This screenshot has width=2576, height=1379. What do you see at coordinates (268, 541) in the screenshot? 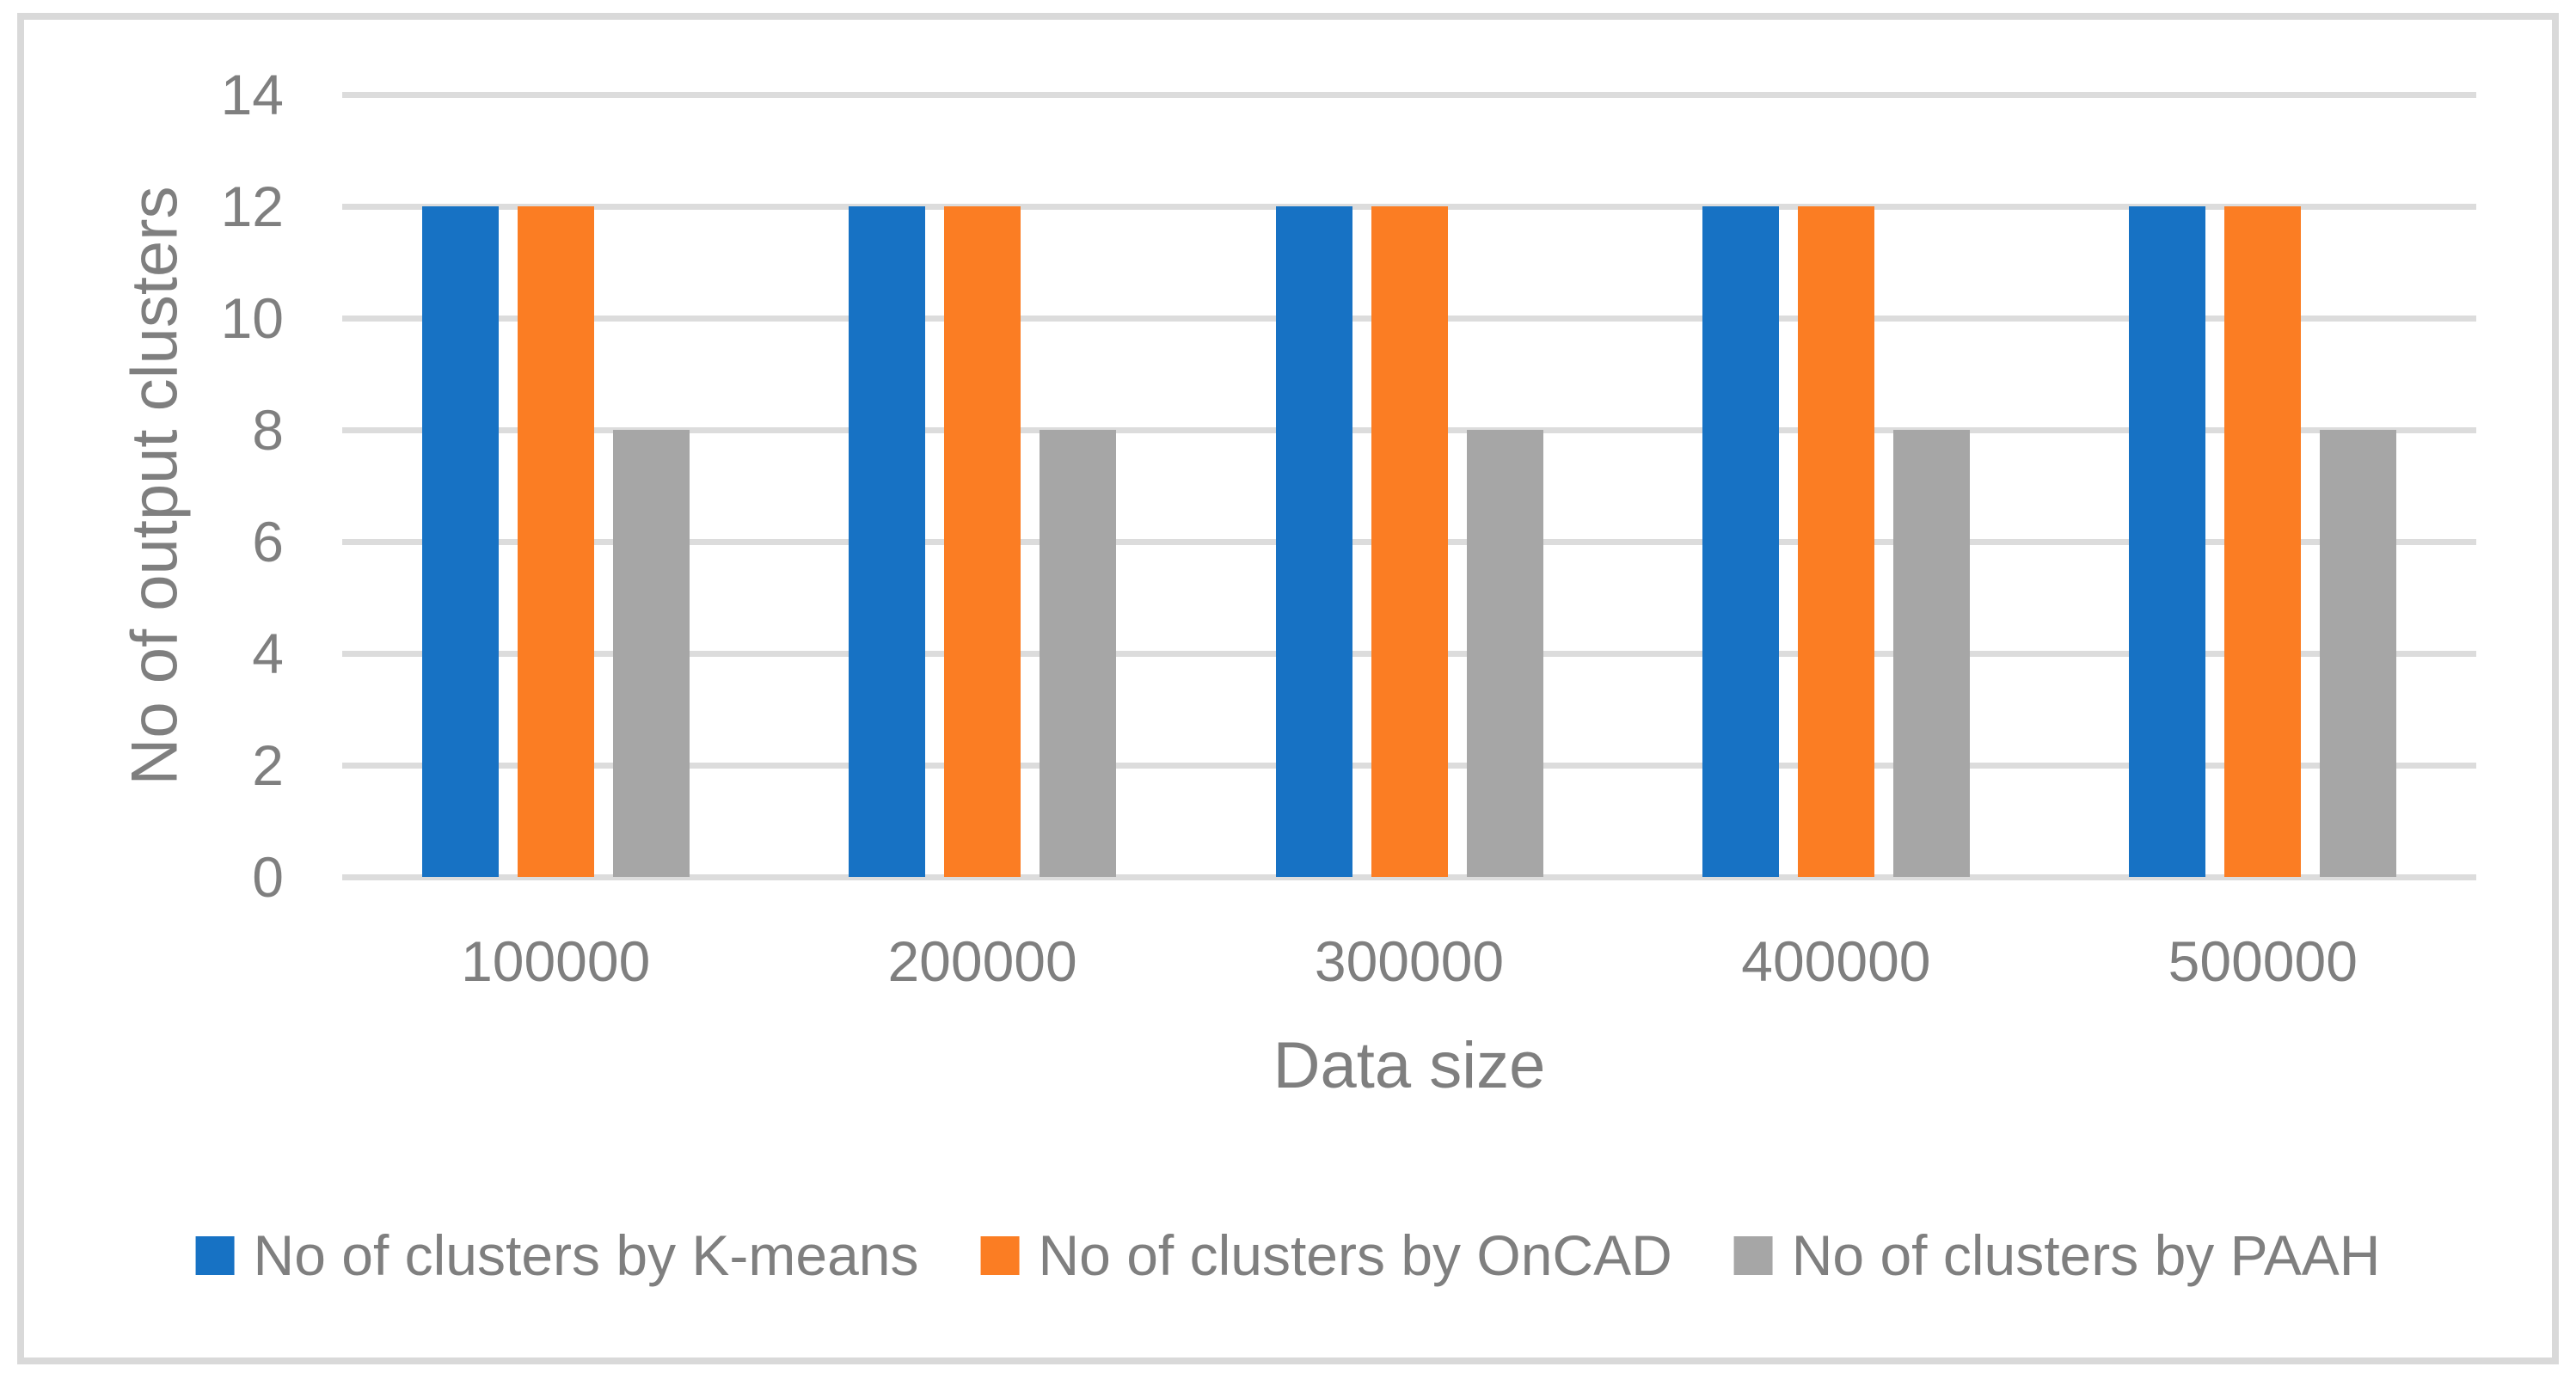
I see `y-tick-label-6: 6` at bounding box center [268, 541].